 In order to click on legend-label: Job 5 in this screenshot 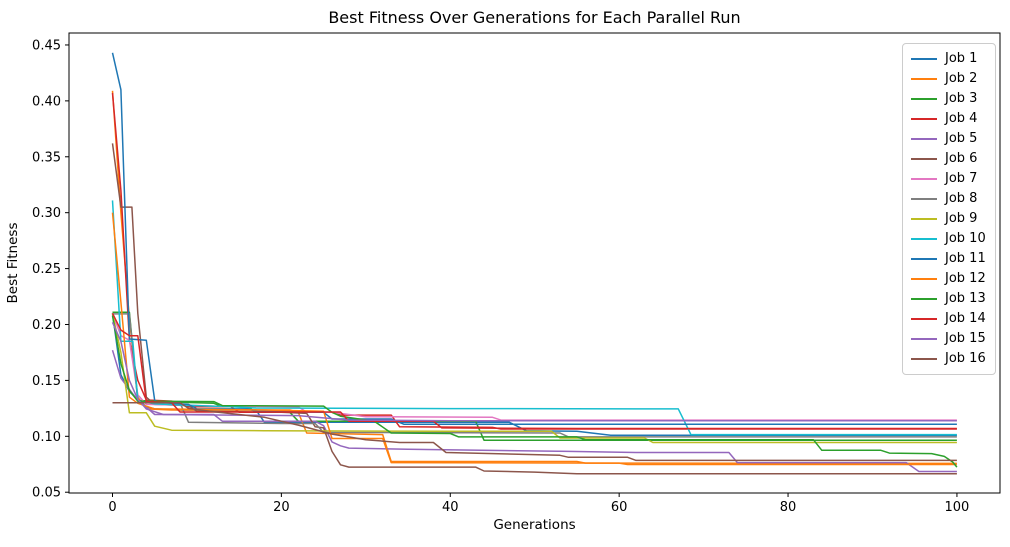, I will do `click(961, 138)`.